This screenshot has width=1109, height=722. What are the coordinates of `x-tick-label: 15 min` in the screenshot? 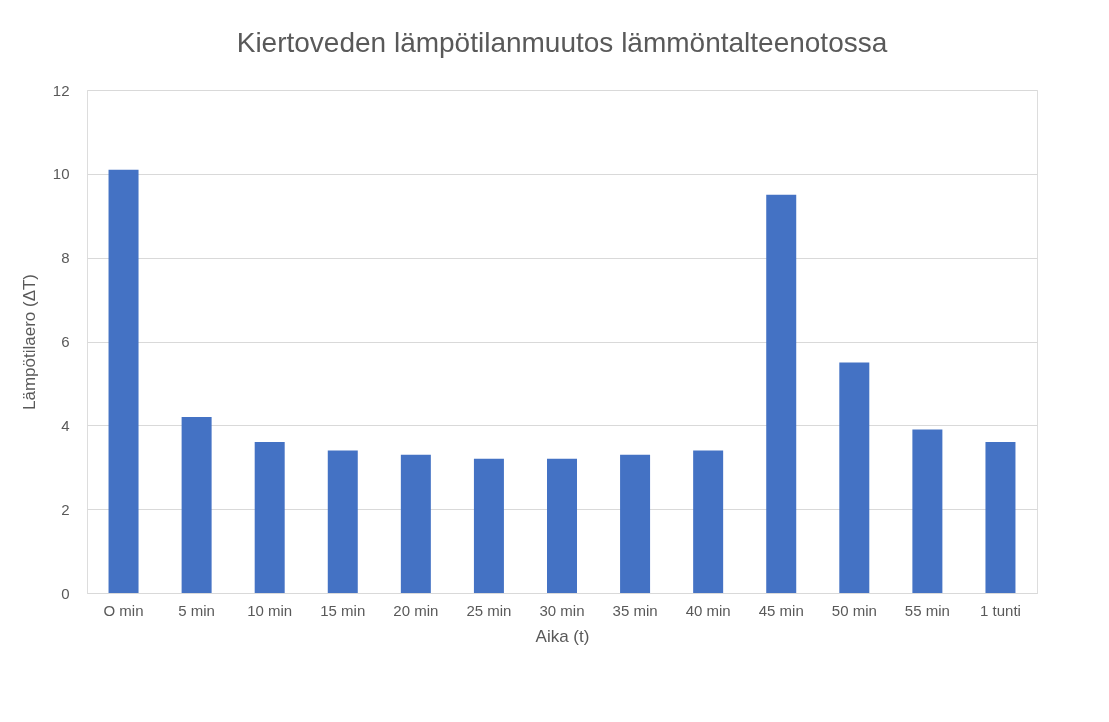 It's located at (343, 610).